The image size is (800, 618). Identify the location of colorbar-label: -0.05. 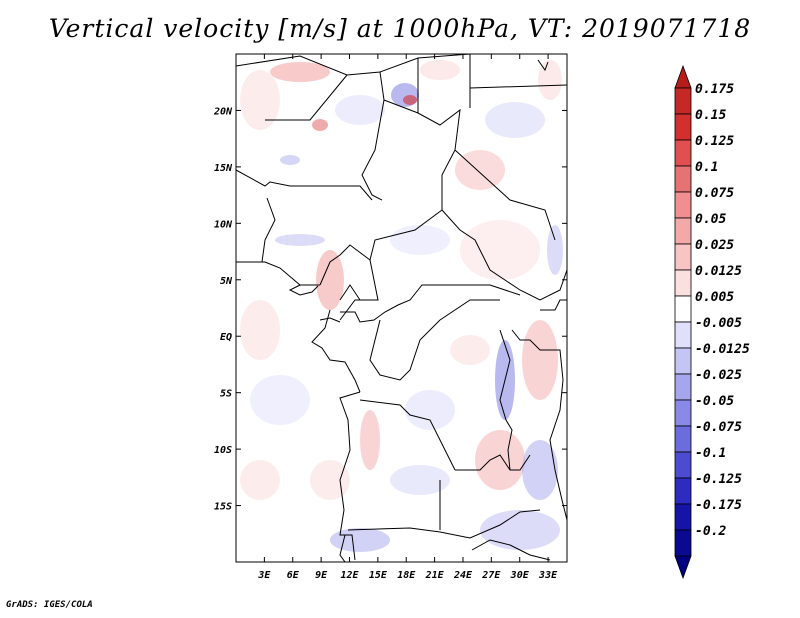
(714, 401).